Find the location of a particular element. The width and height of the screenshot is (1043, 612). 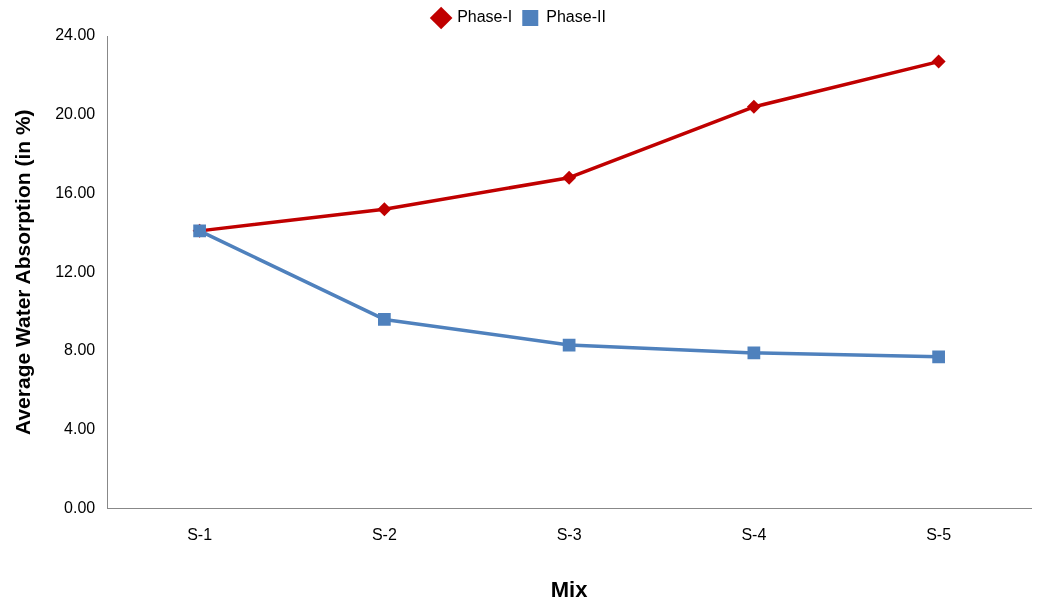

x-tick-label: S-3 is located at coordinates (569, 535).